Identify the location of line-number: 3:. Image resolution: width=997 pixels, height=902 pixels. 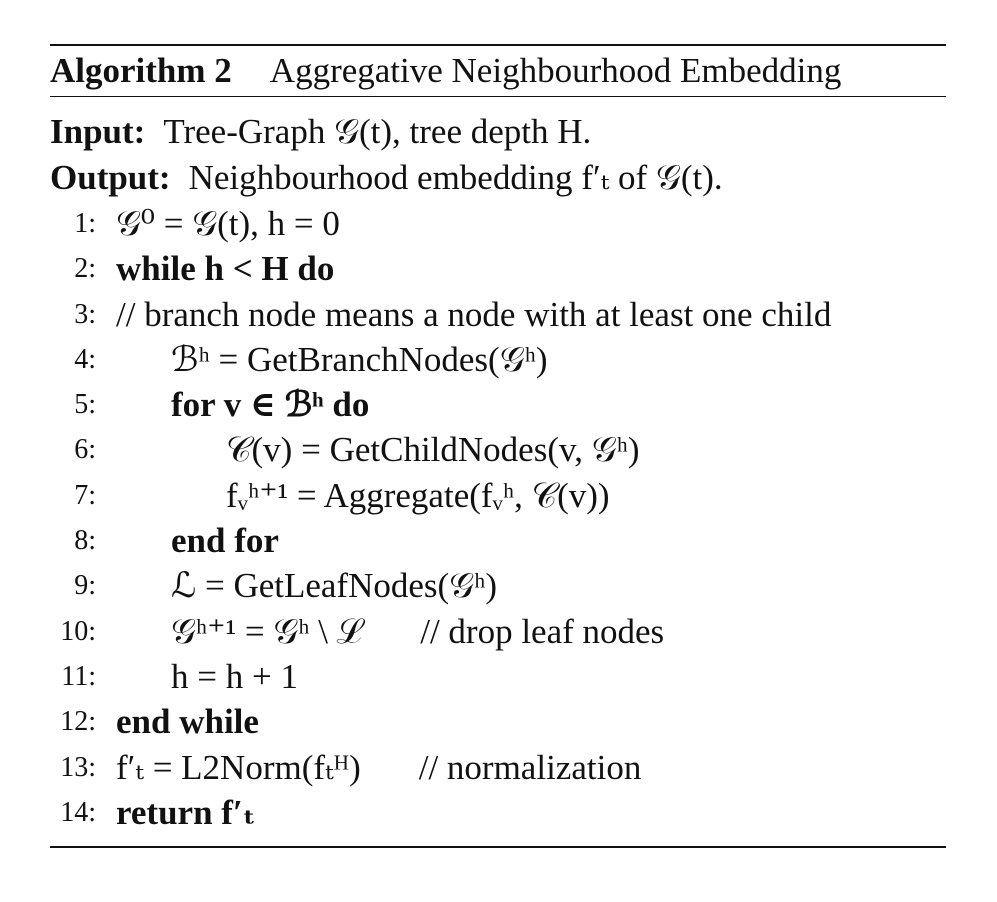
(85, 314).